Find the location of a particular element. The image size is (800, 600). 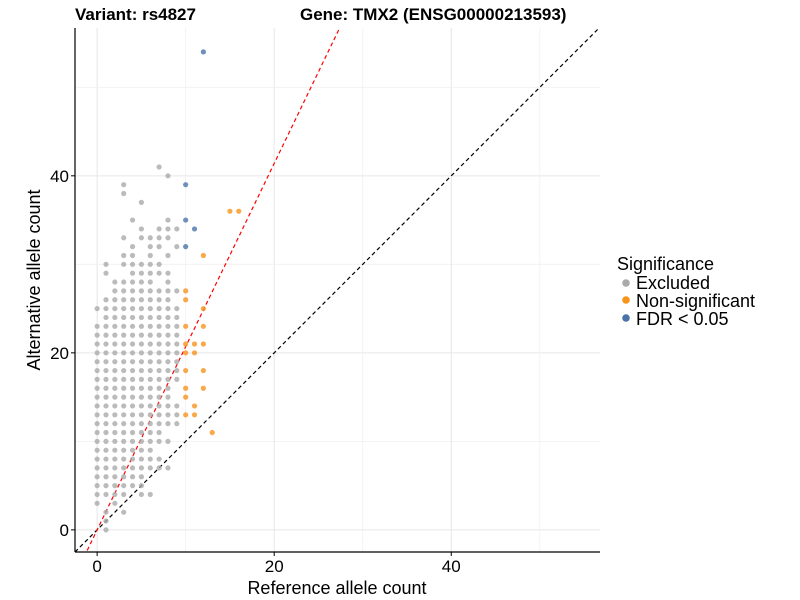

legend-label-fdr: FDR < 0.05 is located at coordinates (682, 319).